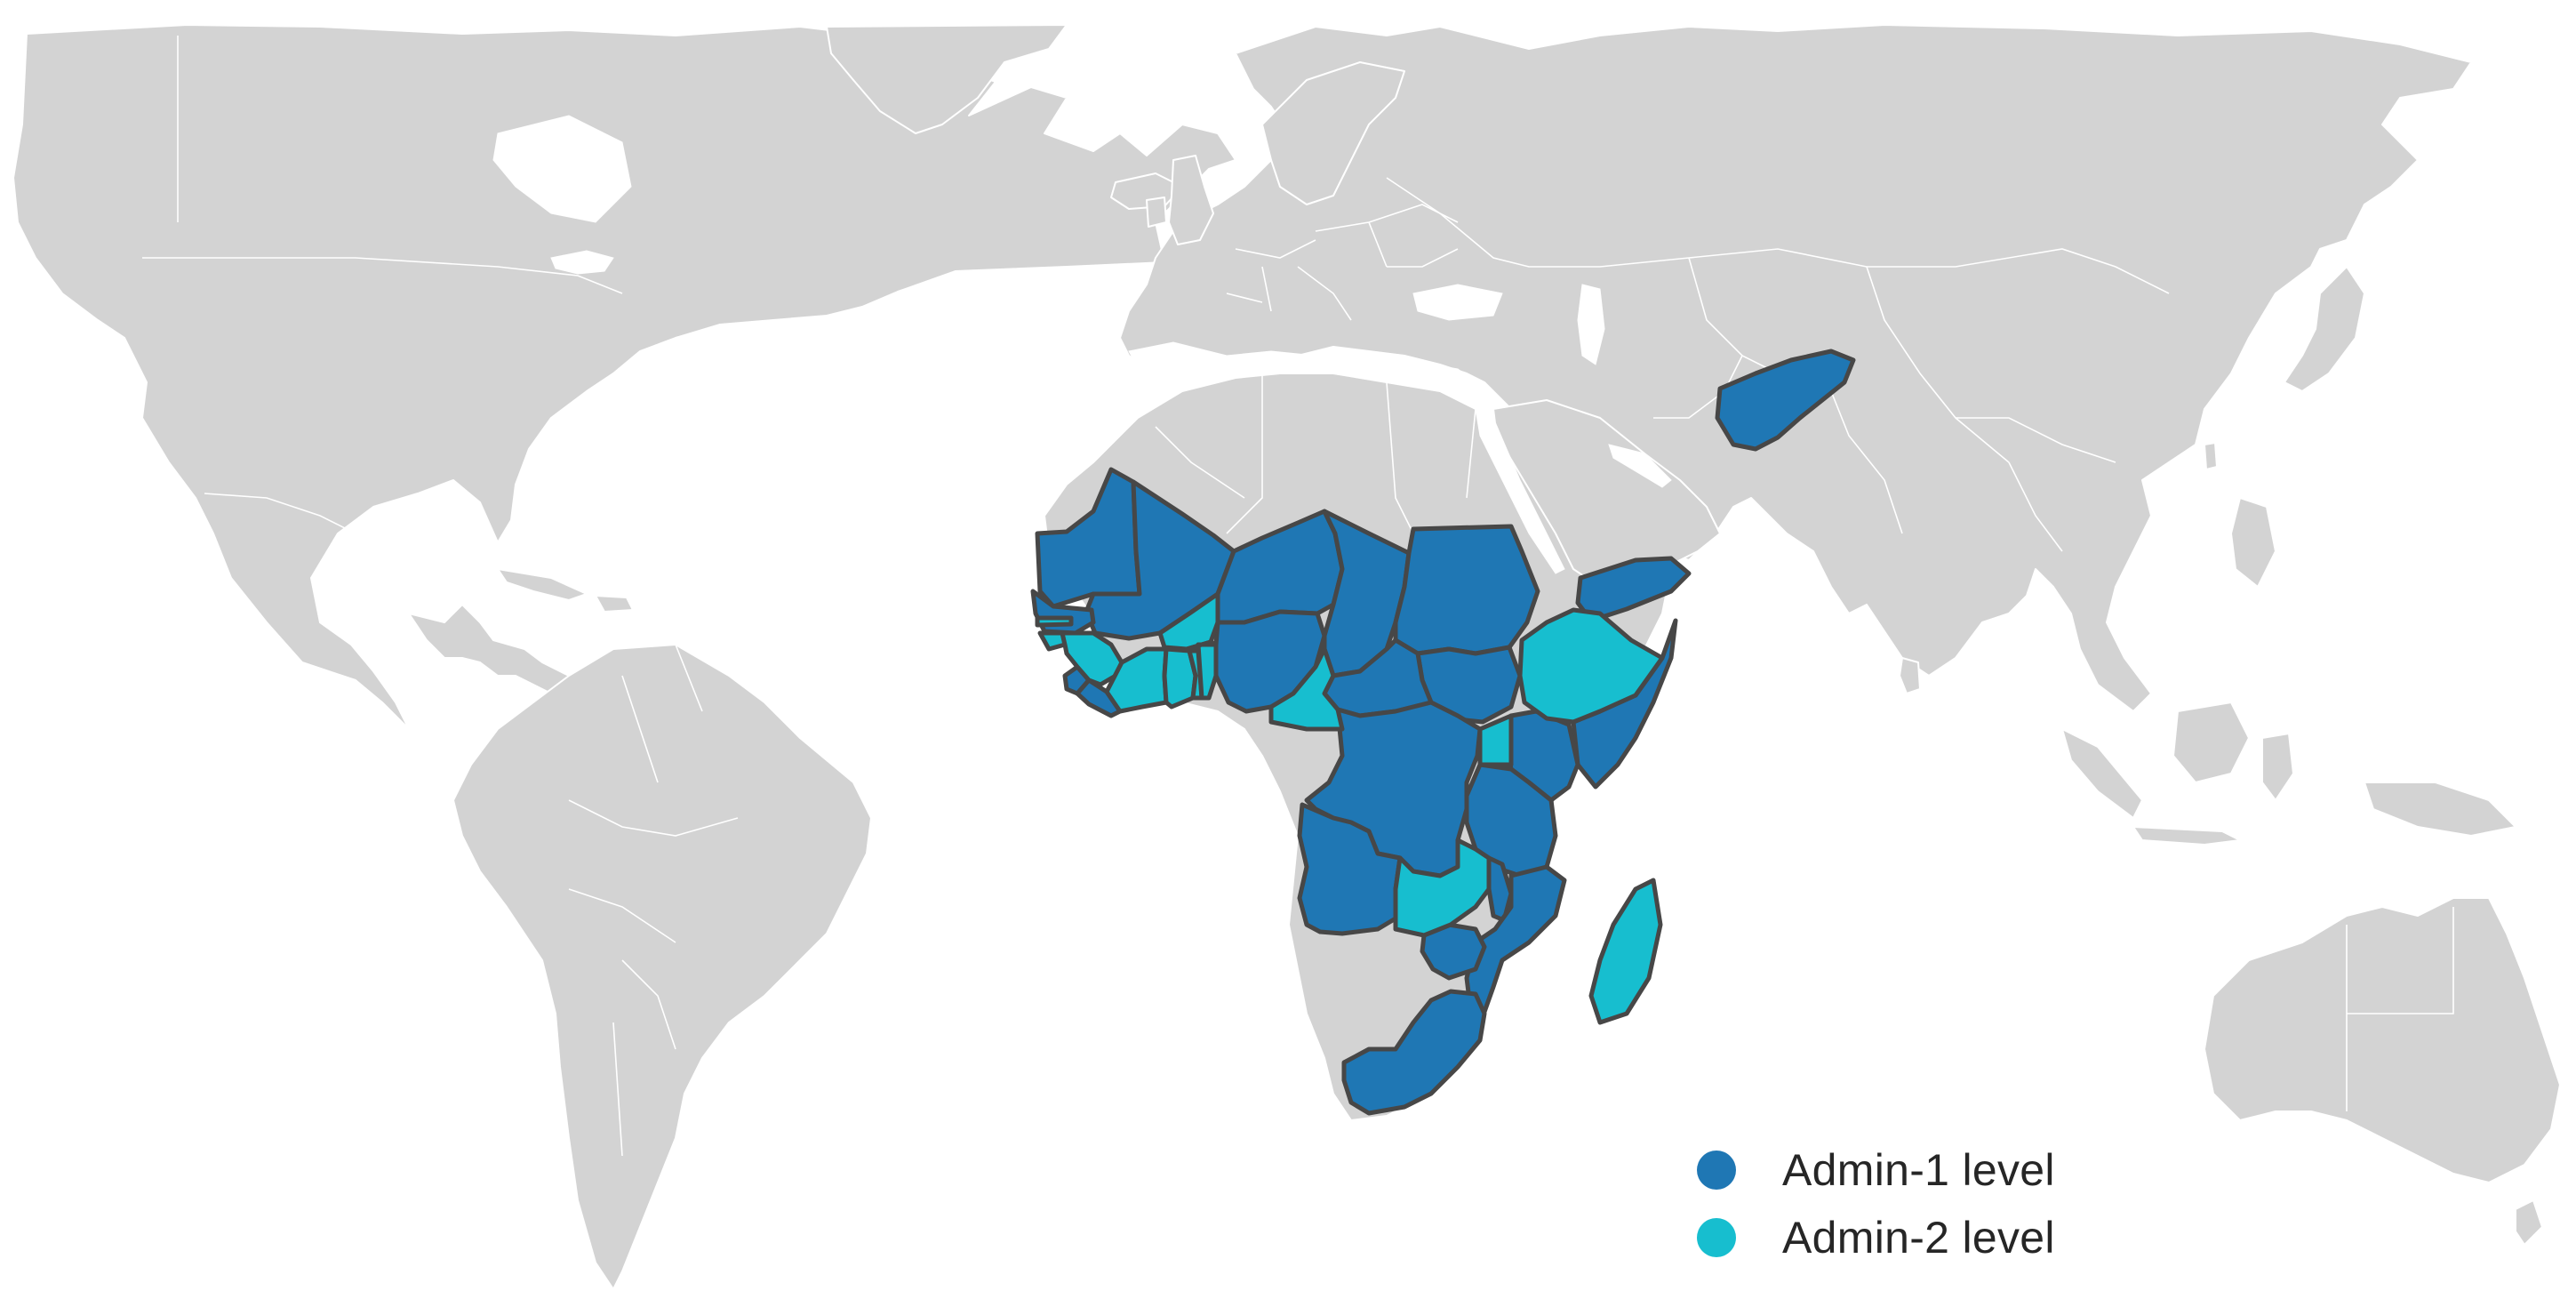 The height and width of the screenshot is (1315, 2576). Describe the element at coordinates (1640, 466) in the screenshot. I see `water-persian-gulf` at that location.